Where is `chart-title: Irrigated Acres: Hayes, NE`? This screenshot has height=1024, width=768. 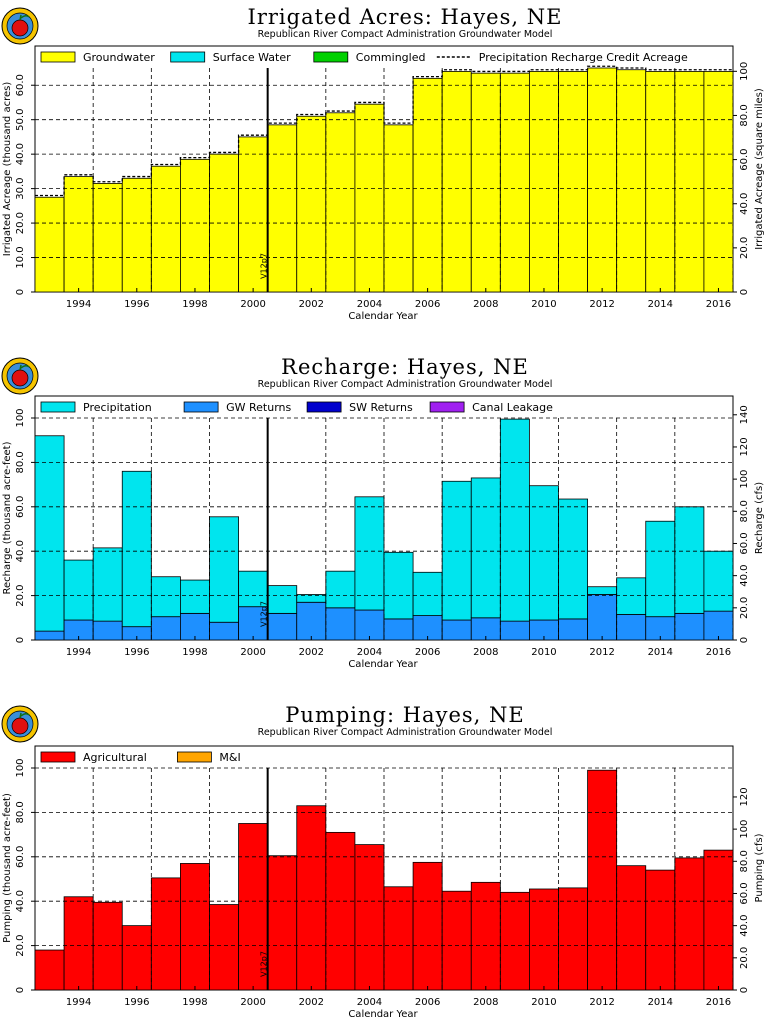
chart-title: Irrigated Acres: Hayes, NE is located at coordinates (405, 17).